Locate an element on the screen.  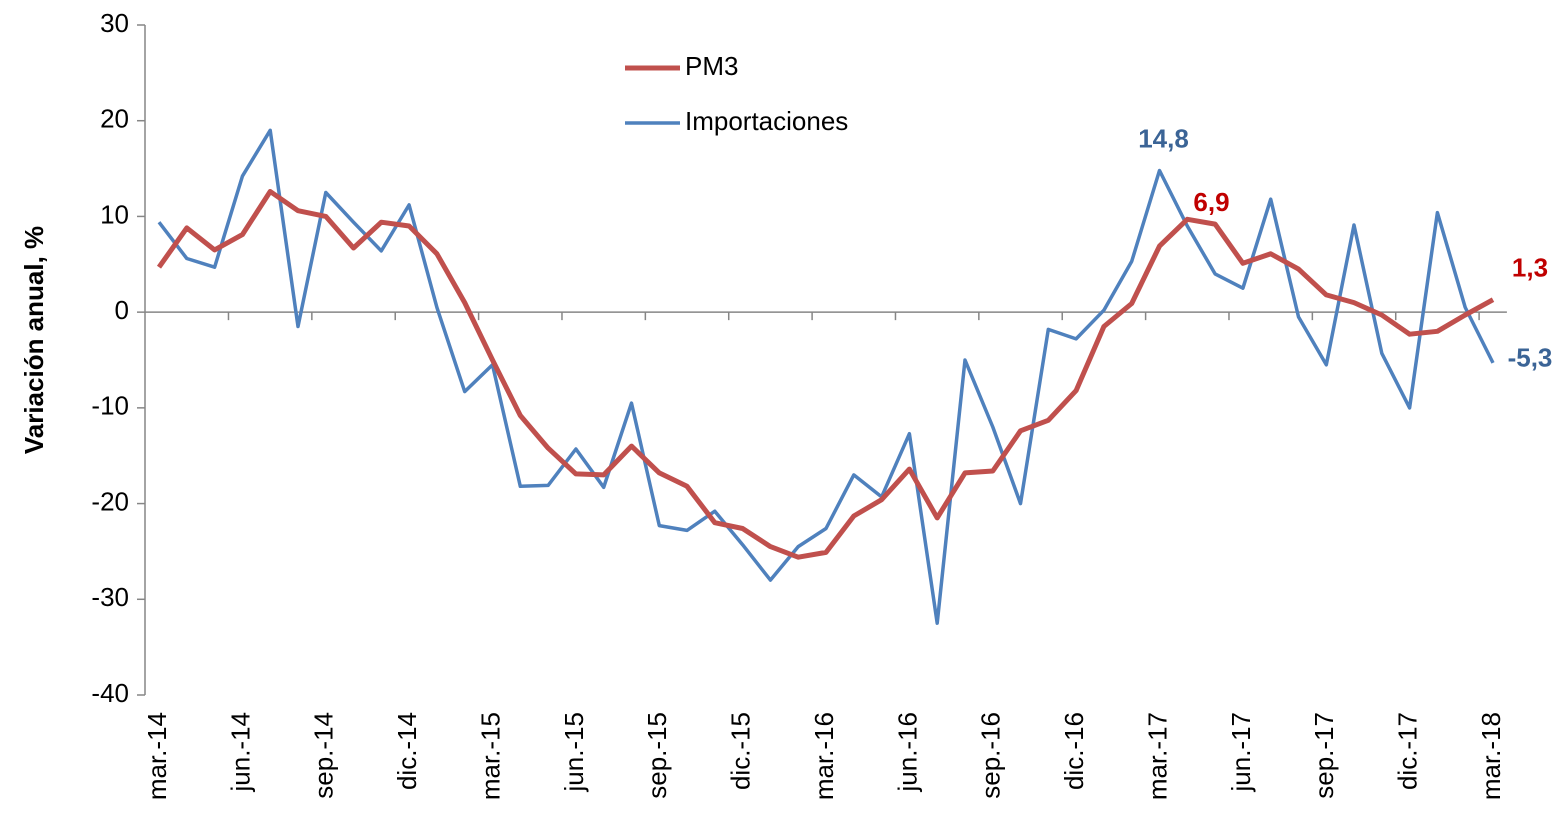
x-tick-label: dic.-14 is located at coordinates (407, 751).